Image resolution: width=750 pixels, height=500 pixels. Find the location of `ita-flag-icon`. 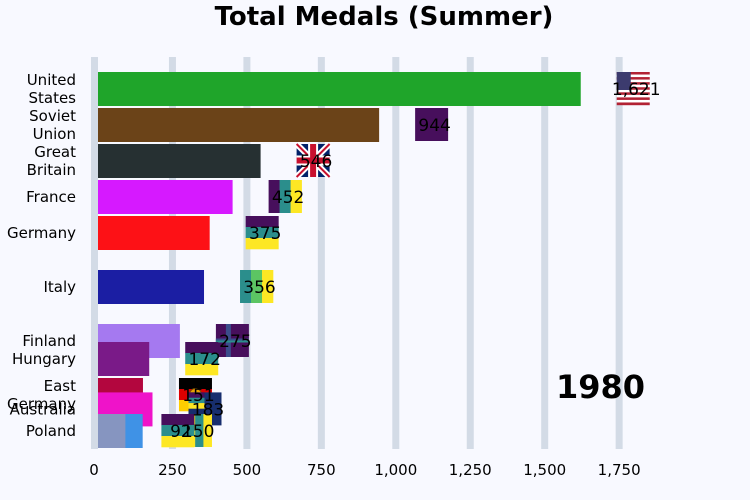

ita-flag-icon is located at coordinates (257, 286).